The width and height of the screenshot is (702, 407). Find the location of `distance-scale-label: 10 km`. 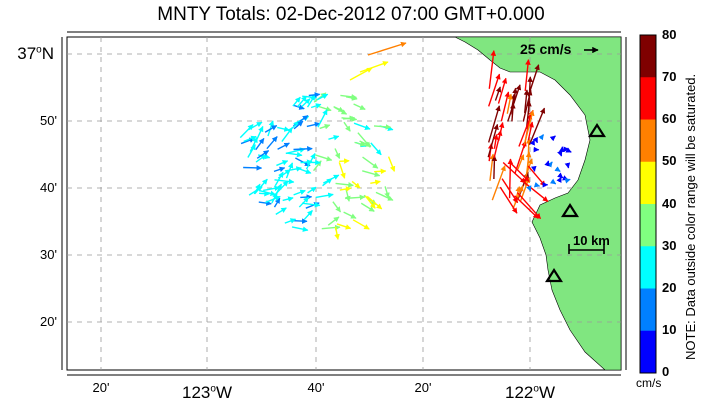

distance-scale-label: 10 km is located at coordinates (591, 240).